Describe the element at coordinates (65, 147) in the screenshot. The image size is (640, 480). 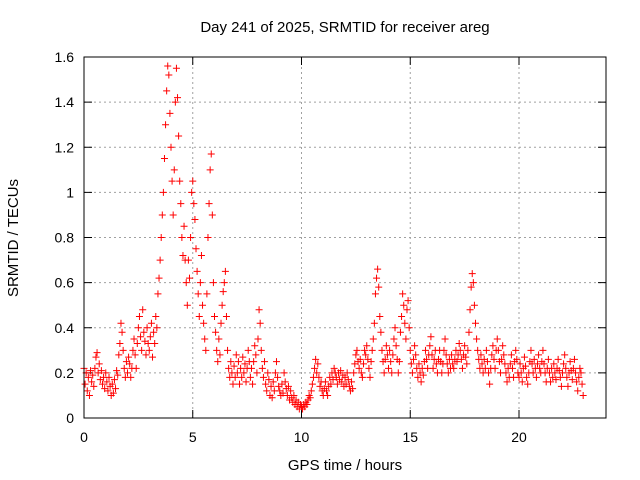
I see `y-tick-label: 1.2` at that location.